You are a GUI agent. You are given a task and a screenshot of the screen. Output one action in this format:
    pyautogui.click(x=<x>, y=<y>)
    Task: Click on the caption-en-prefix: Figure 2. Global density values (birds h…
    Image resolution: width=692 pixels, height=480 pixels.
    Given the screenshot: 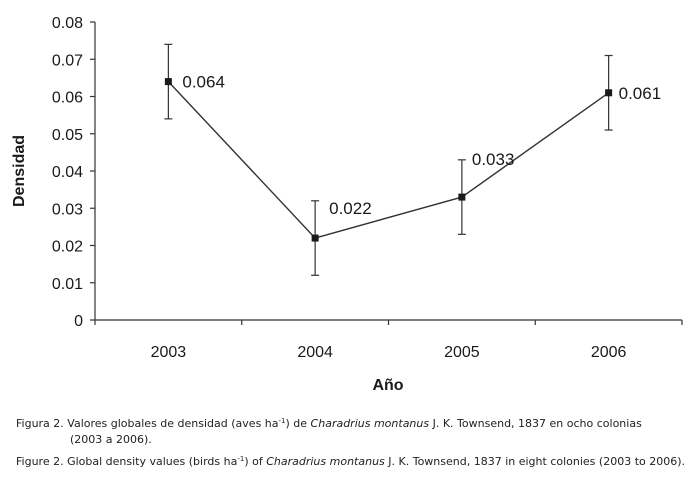 What is the action you would take?
    pyautogui.click(x=127, y=461)
    